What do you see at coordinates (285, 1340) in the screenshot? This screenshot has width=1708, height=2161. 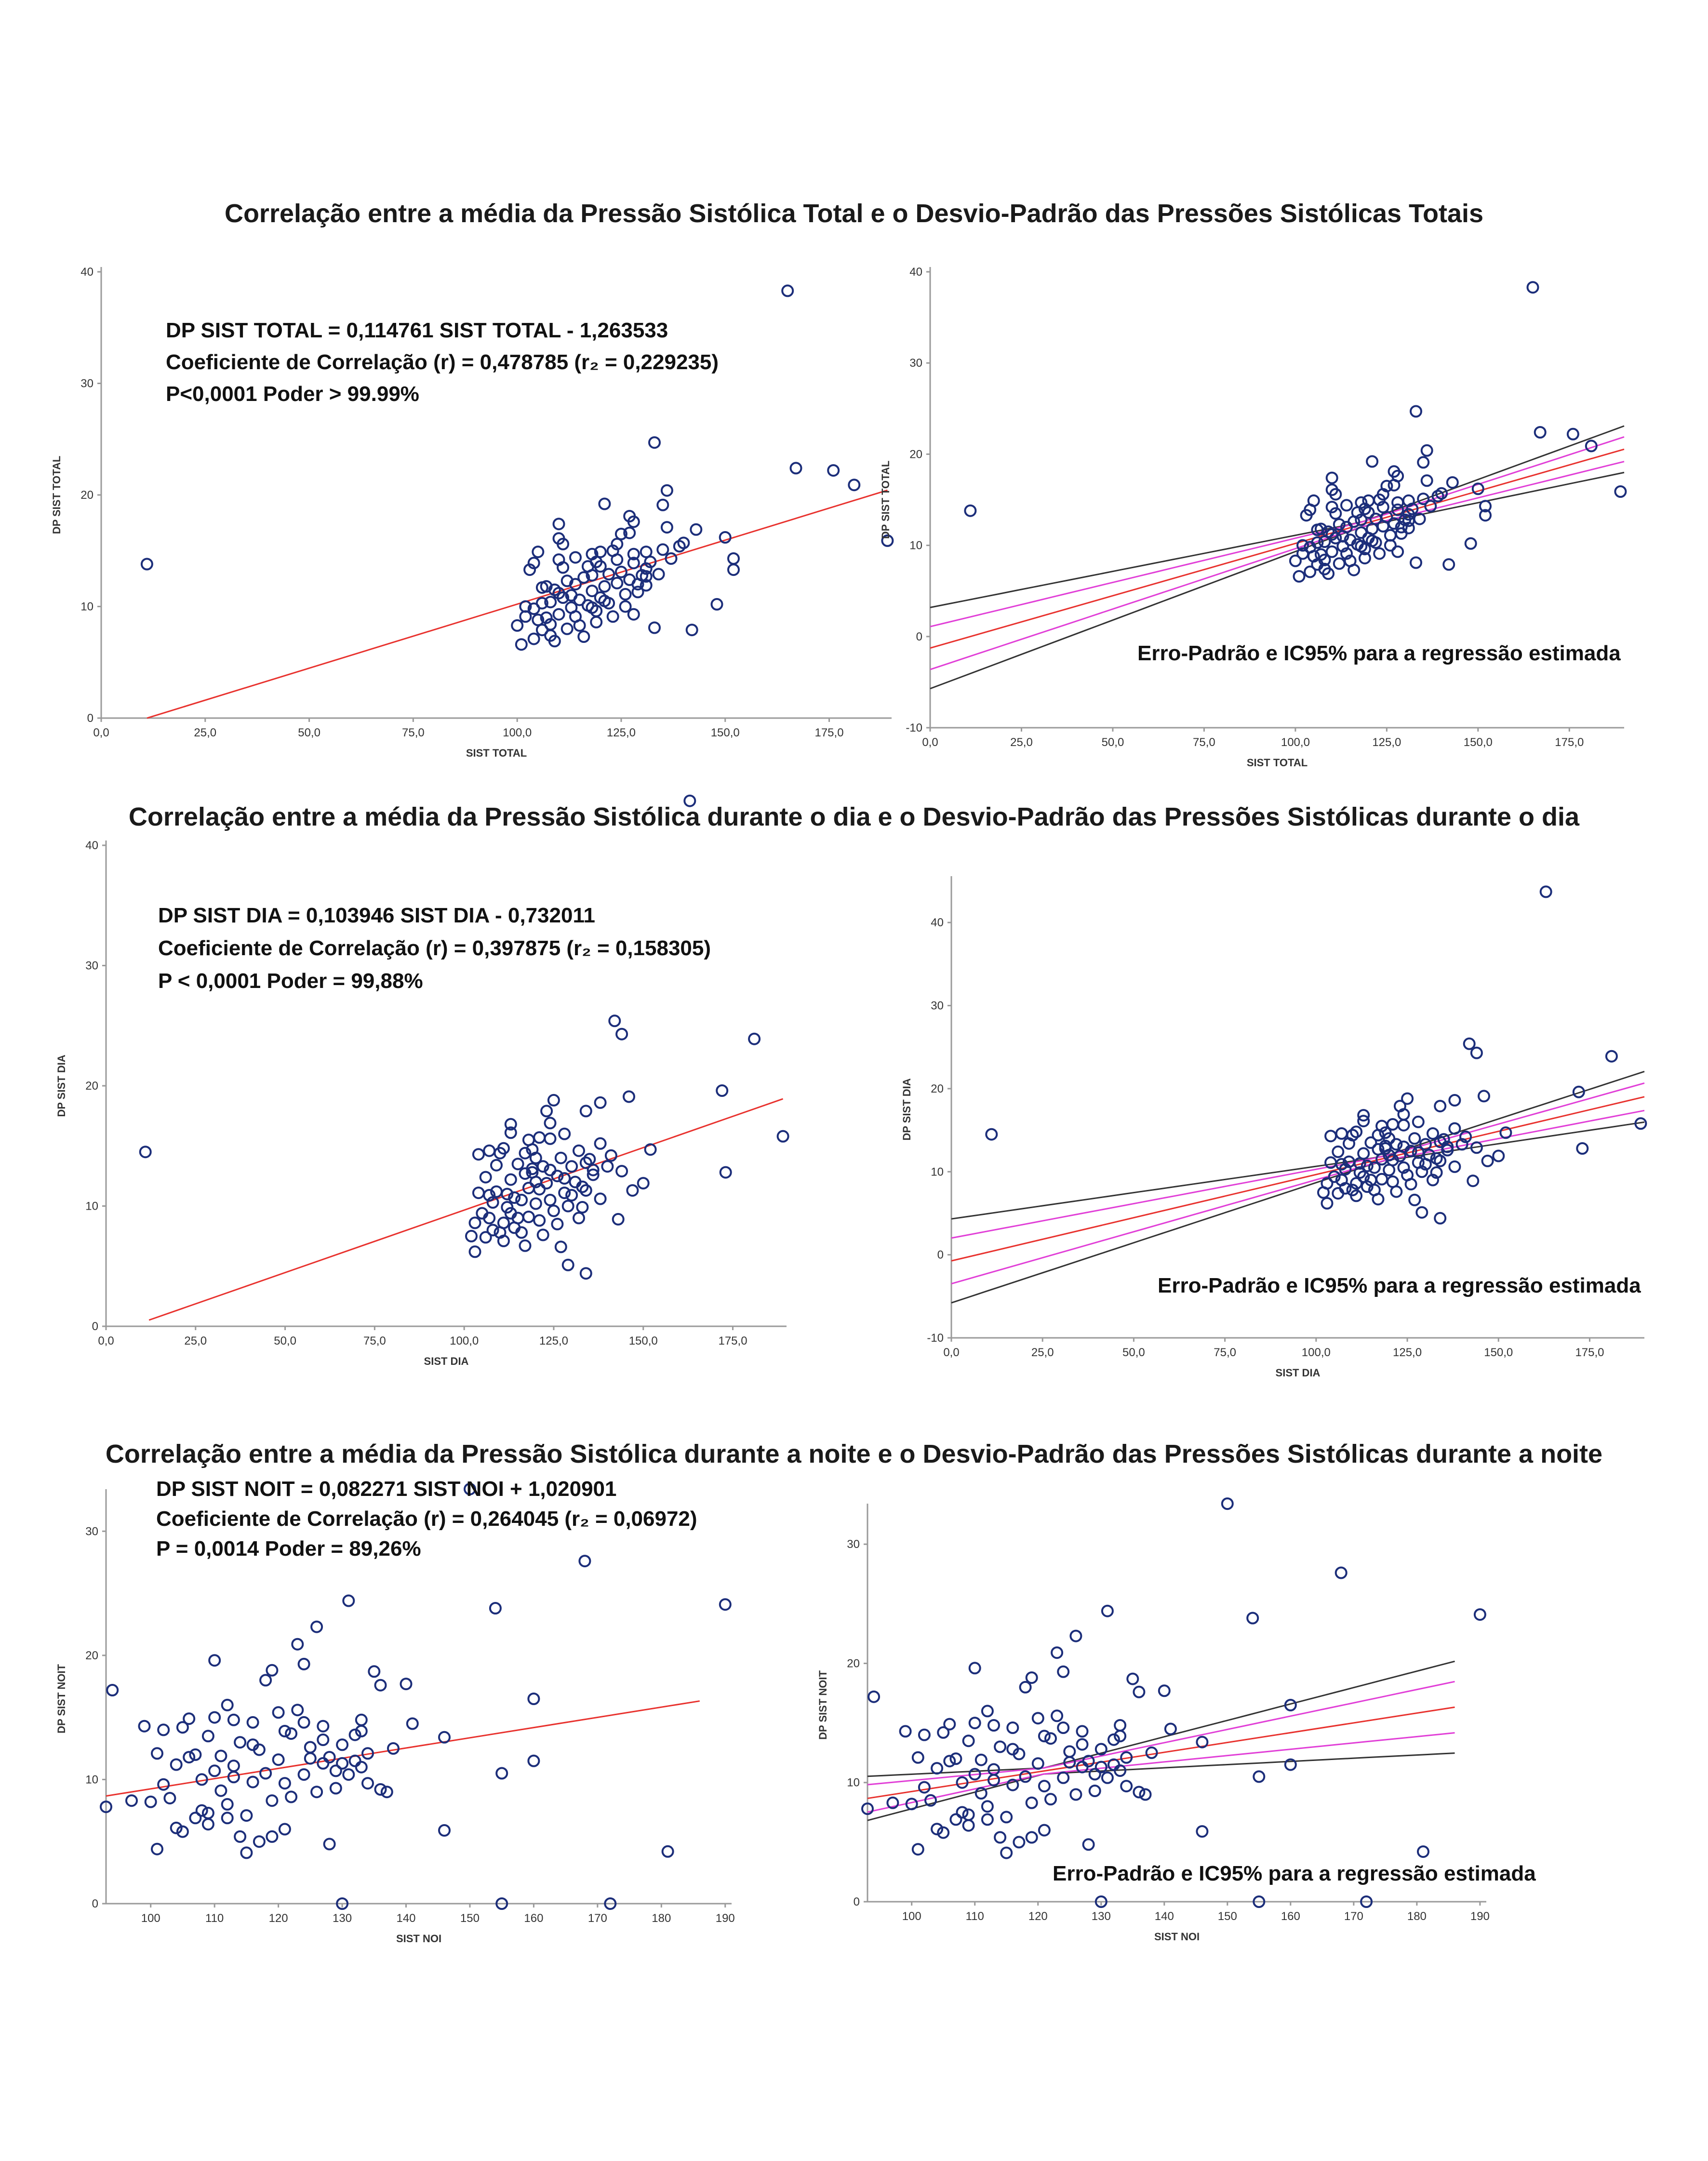 I see `x-tick-label: 50,0` at bounding box center [285, 1340].